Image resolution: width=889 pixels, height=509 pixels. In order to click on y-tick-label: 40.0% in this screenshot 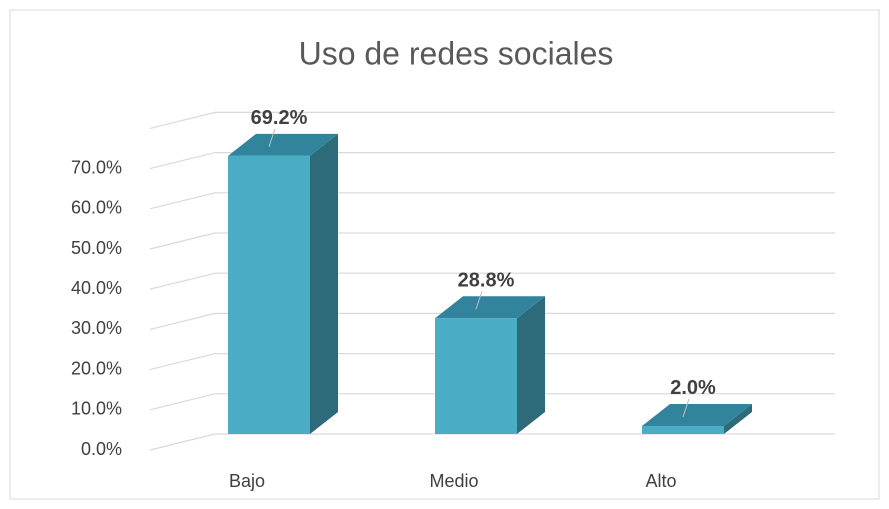, I will do `click(96, 288)`.